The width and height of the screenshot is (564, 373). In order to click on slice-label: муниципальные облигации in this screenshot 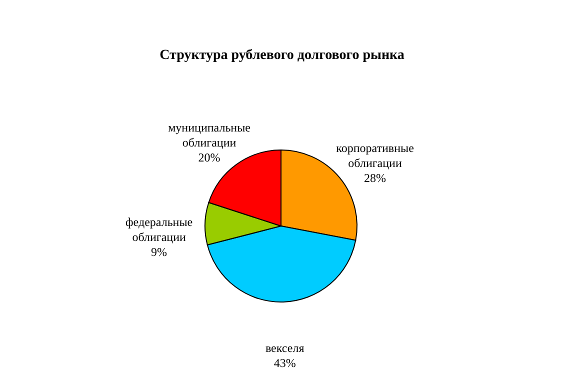, I will do `click(209, 135)`.